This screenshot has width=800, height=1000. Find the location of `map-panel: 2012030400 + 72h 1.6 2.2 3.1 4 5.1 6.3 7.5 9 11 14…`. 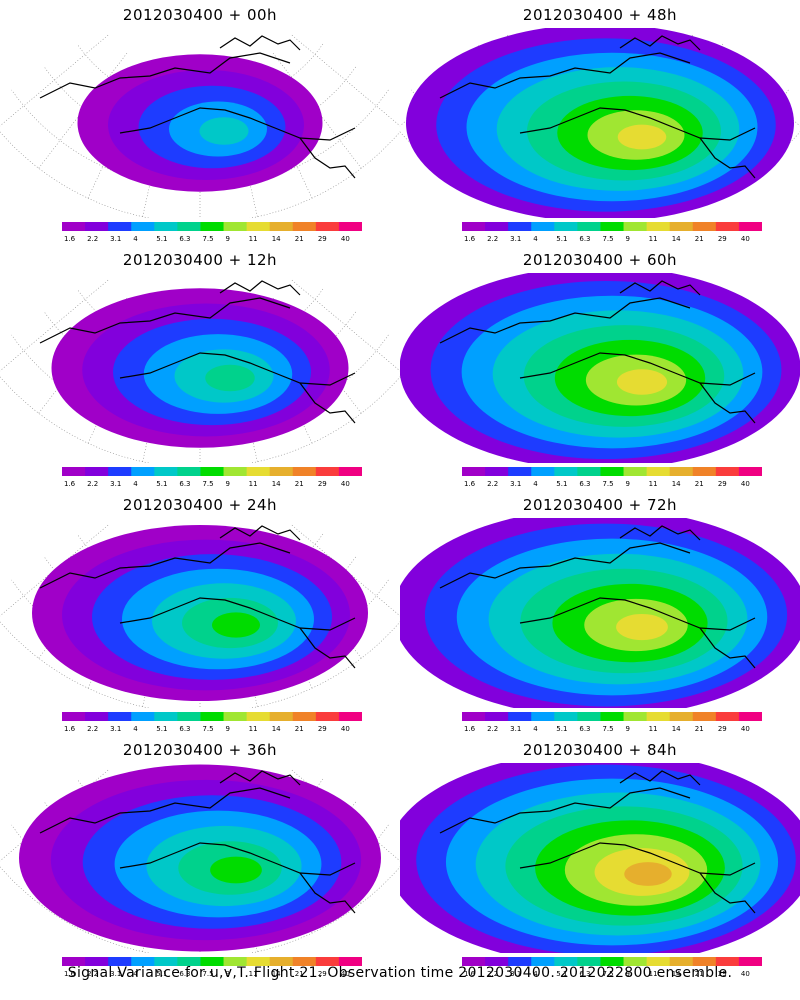

map-panel: 2012030400 + 72h 1.6 2.2 3.1 4 5.1 6.3 7.5 9 11 14… is located at coordinates (600, 612).